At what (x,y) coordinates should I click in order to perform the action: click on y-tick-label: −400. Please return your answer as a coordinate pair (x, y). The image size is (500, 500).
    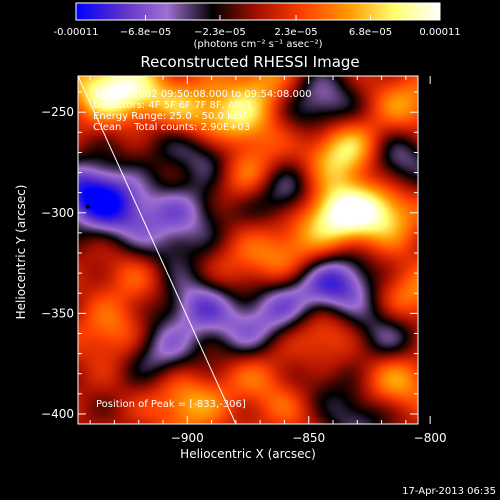
    Looking at the image, I should click on (57, 414).